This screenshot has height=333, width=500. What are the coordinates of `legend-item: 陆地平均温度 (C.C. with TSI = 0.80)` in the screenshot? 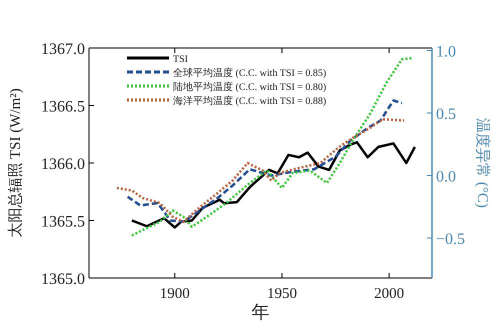 It's located at (226, 87).